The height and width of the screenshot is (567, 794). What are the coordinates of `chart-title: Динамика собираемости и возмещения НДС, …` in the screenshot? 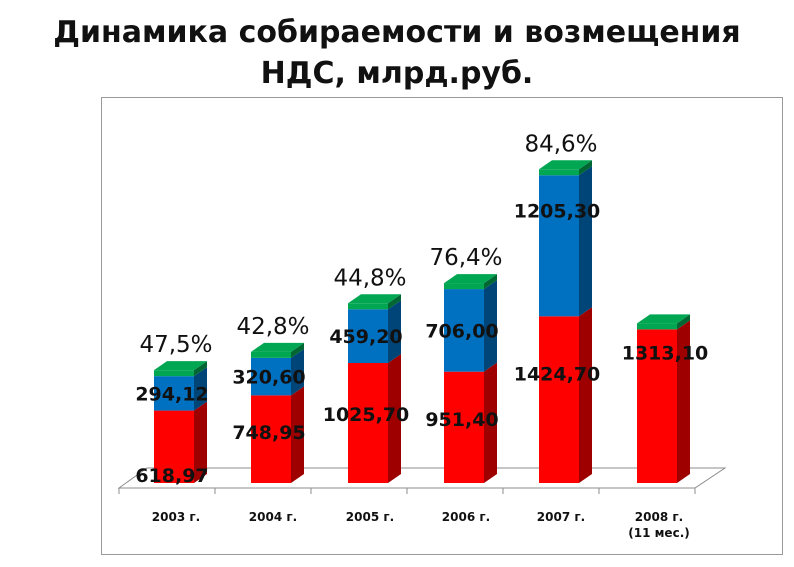 It's located at (397, 53).